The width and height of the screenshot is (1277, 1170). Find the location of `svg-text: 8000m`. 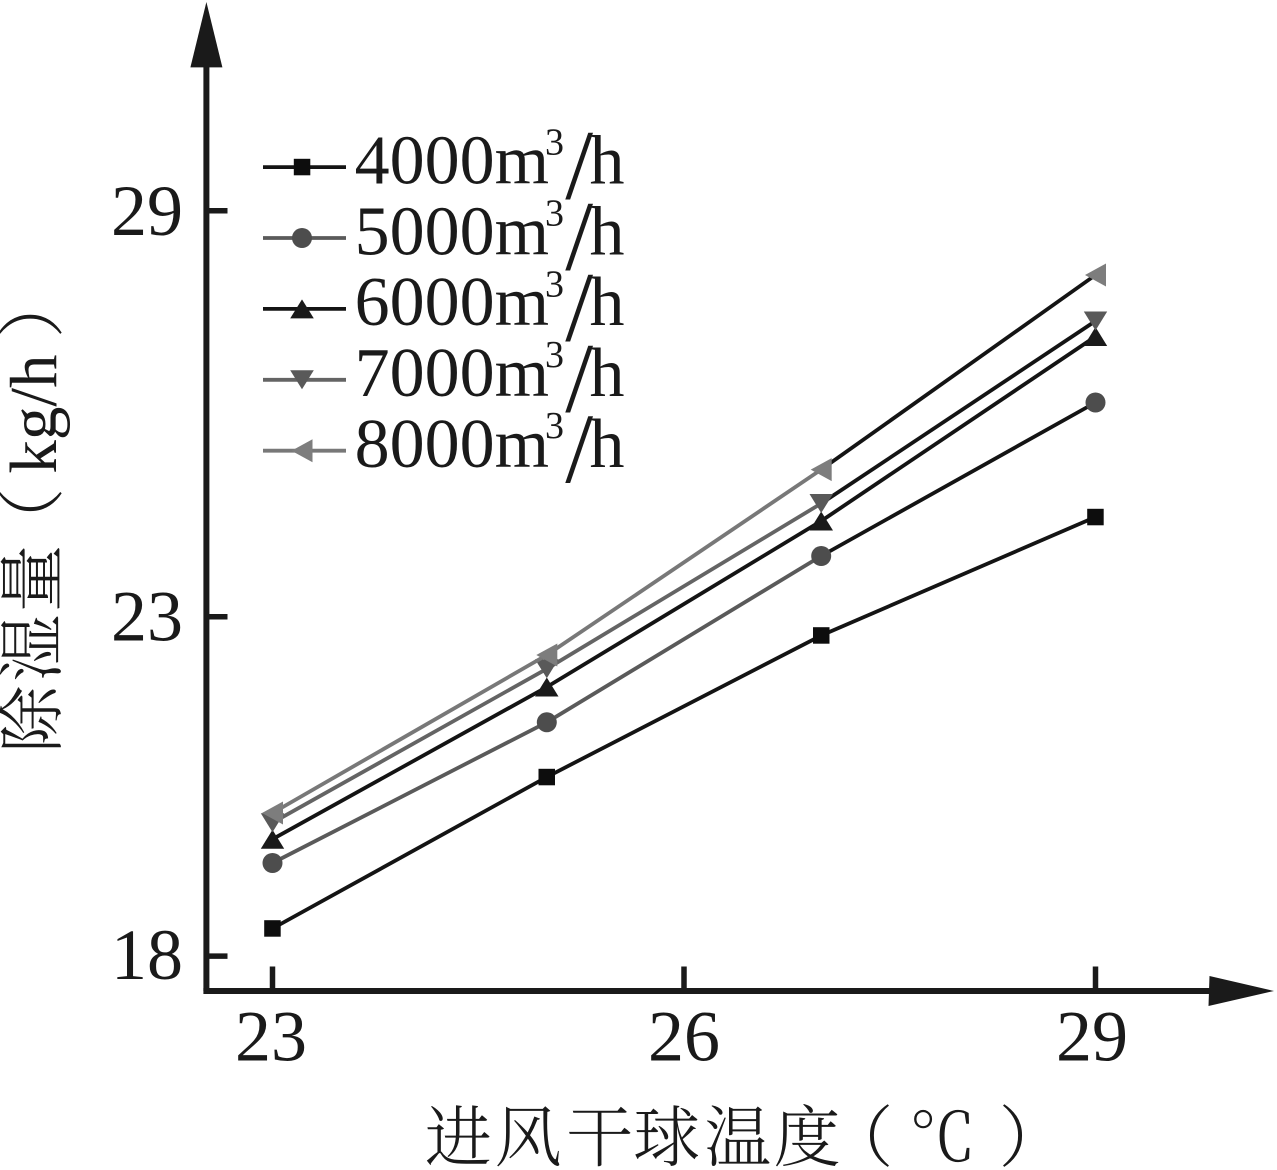

svg-text: 8000m is located at coordinates (452, 444).